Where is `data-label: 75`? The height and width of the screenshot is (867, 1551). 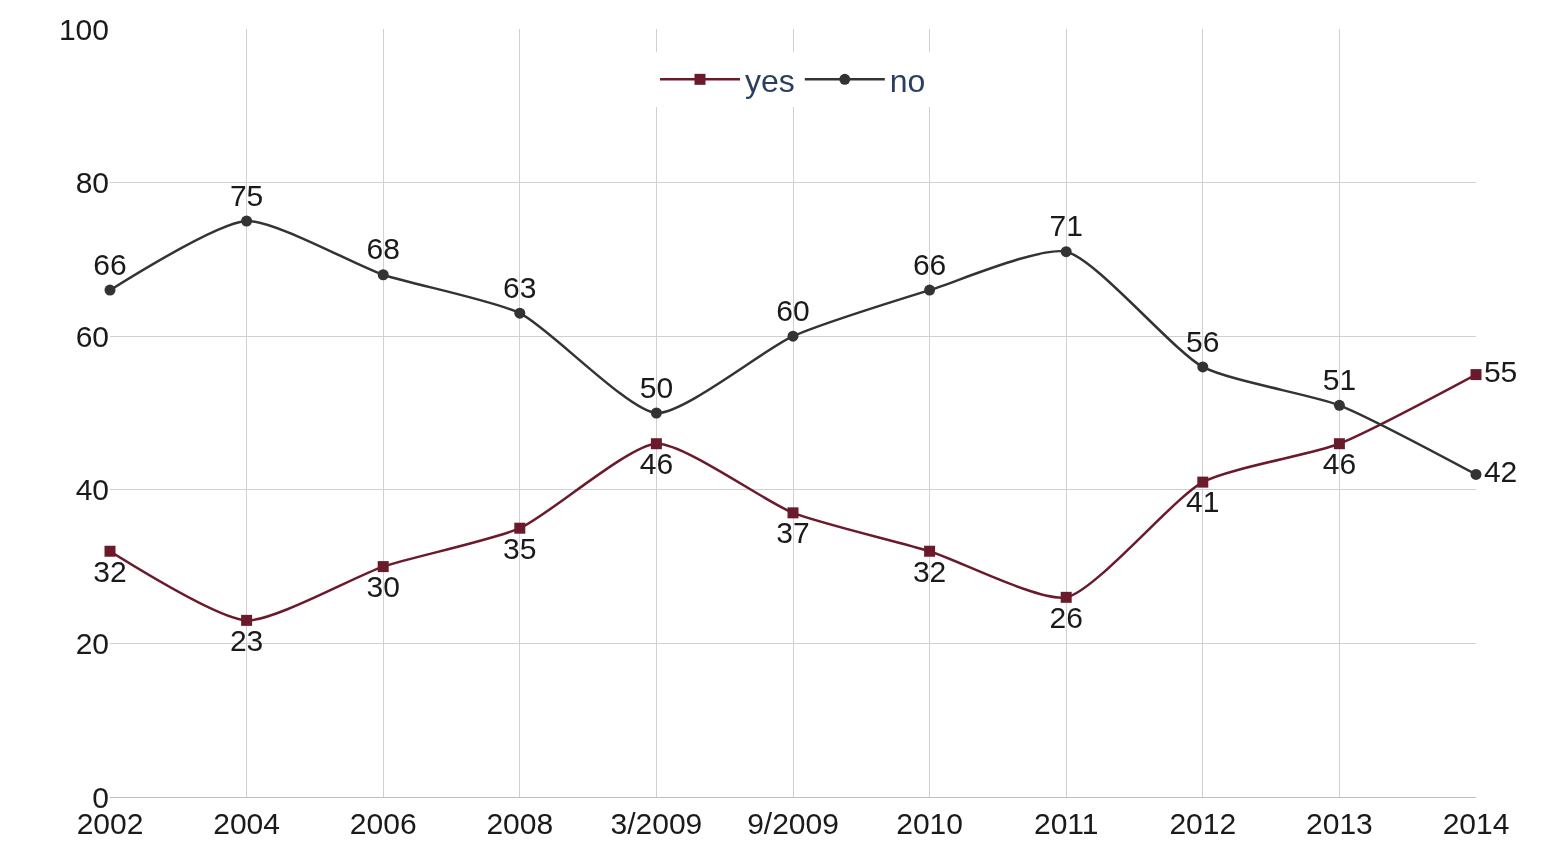
data-label: 75 is located at coordinates (246, 195).